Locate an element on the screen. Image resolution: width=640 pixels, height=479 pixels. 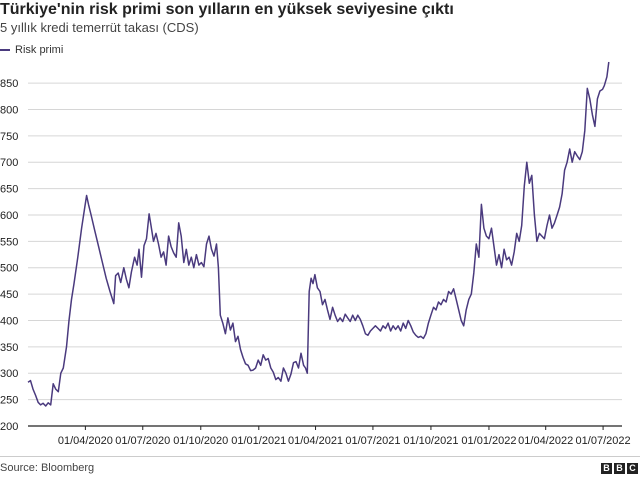
y-tick-label: 200 is located at coordinates (9, 427).